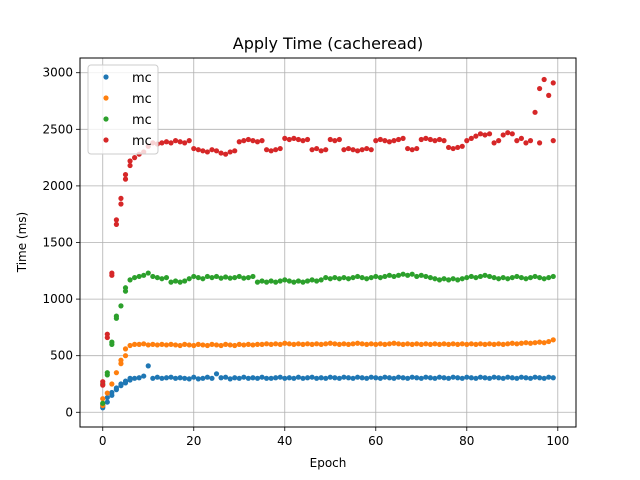 The image size is (640, 480). What do you see at coordinates (142, 120) in the screenshot?
I see `legend-label: mc` at bounding box center [142, 120].